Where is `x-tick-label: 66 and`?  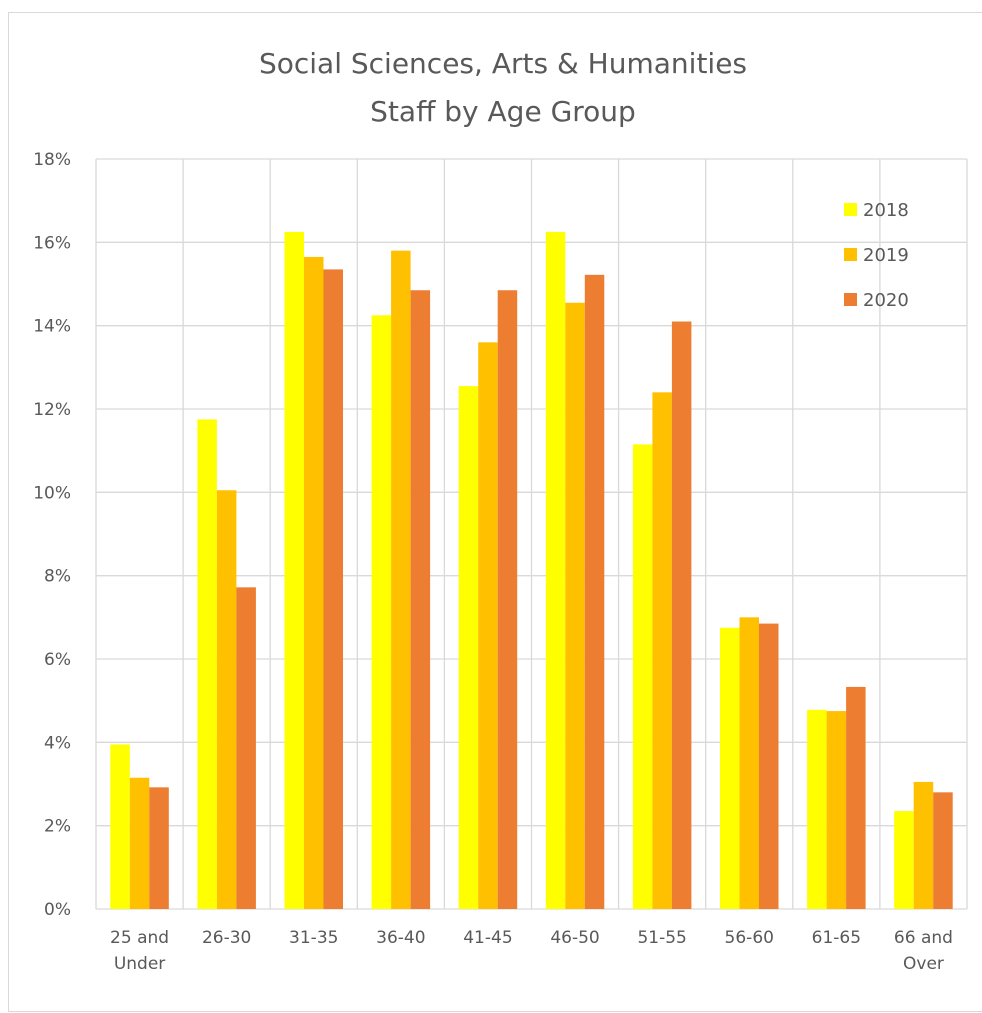 x-tick-label: 66 and is located at coordinates (923, 938).